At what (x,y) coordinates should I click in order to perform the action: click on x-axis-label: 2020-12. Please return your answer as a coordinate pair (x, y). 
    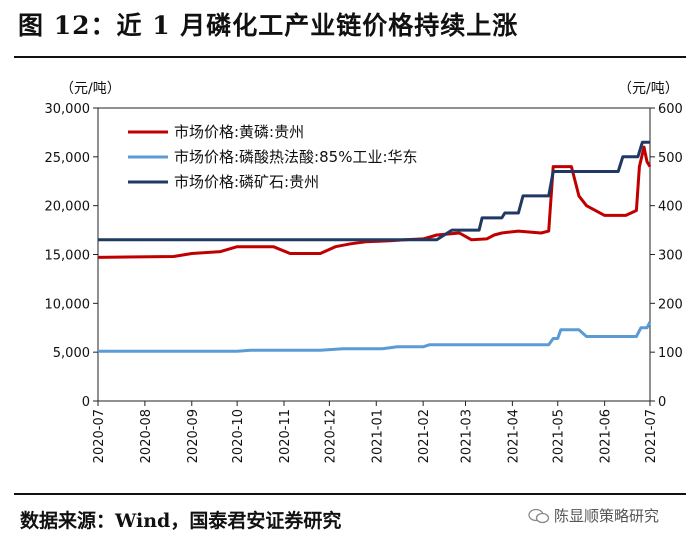
    Looking at the image, I should click on (330, 436).